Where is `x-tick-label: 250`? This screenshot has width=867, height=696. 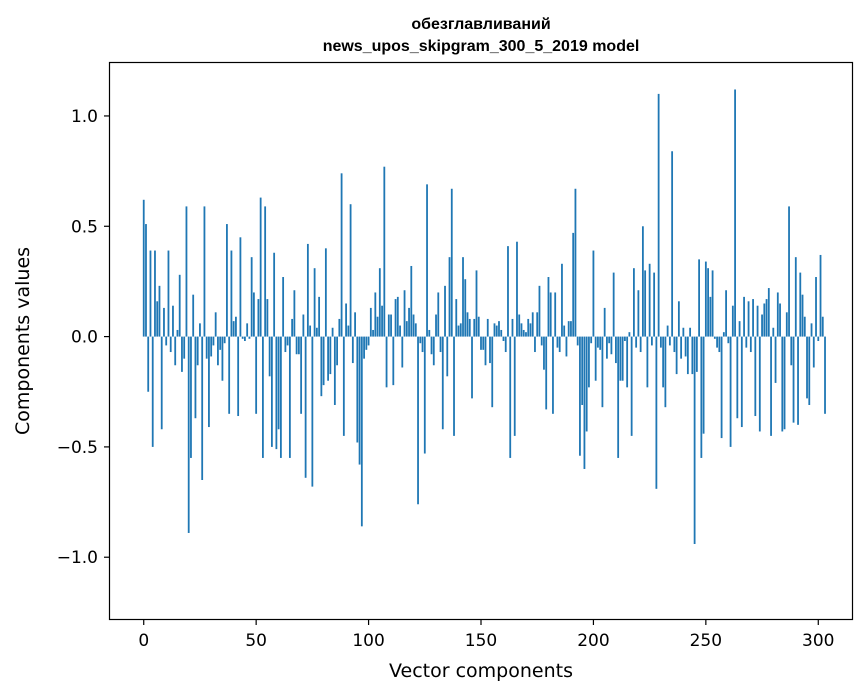
x-tick-label: 250 is located at coordinates (706, 641).